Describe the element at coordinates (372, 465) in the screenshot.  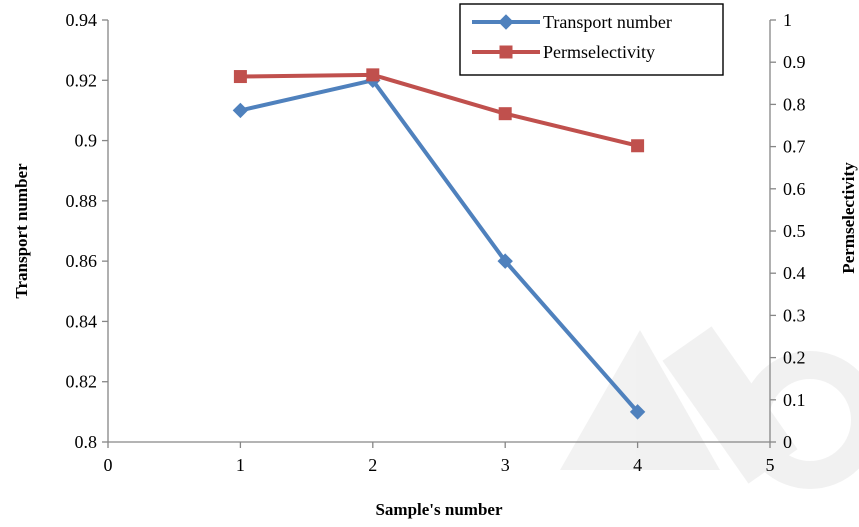
I see `x-tick-label: 2` at that location.